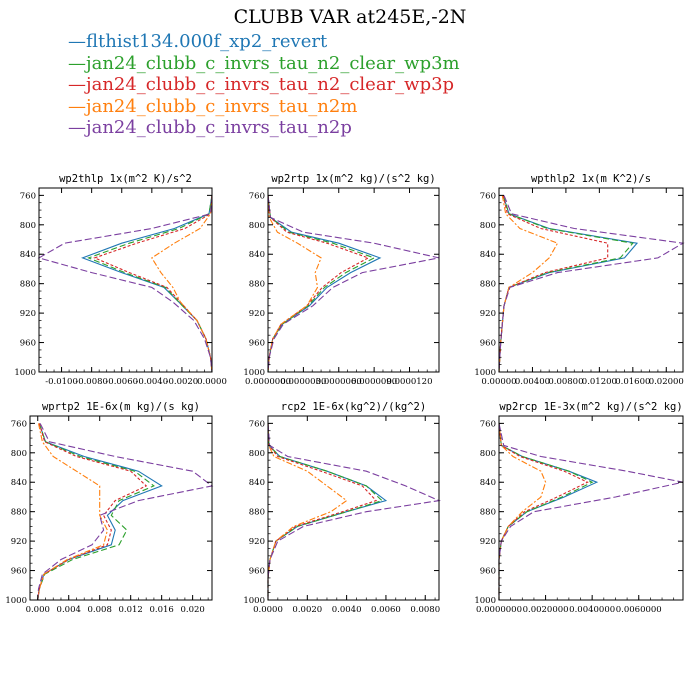 This screenshot has width=700, height=700. What do you see at coordinates (590, 407) in the screenshot?
I see `panel-title: wp2rcp 1E-3x(m^2 kg)/(s^2 kg)` at bounding box center [590, 407].